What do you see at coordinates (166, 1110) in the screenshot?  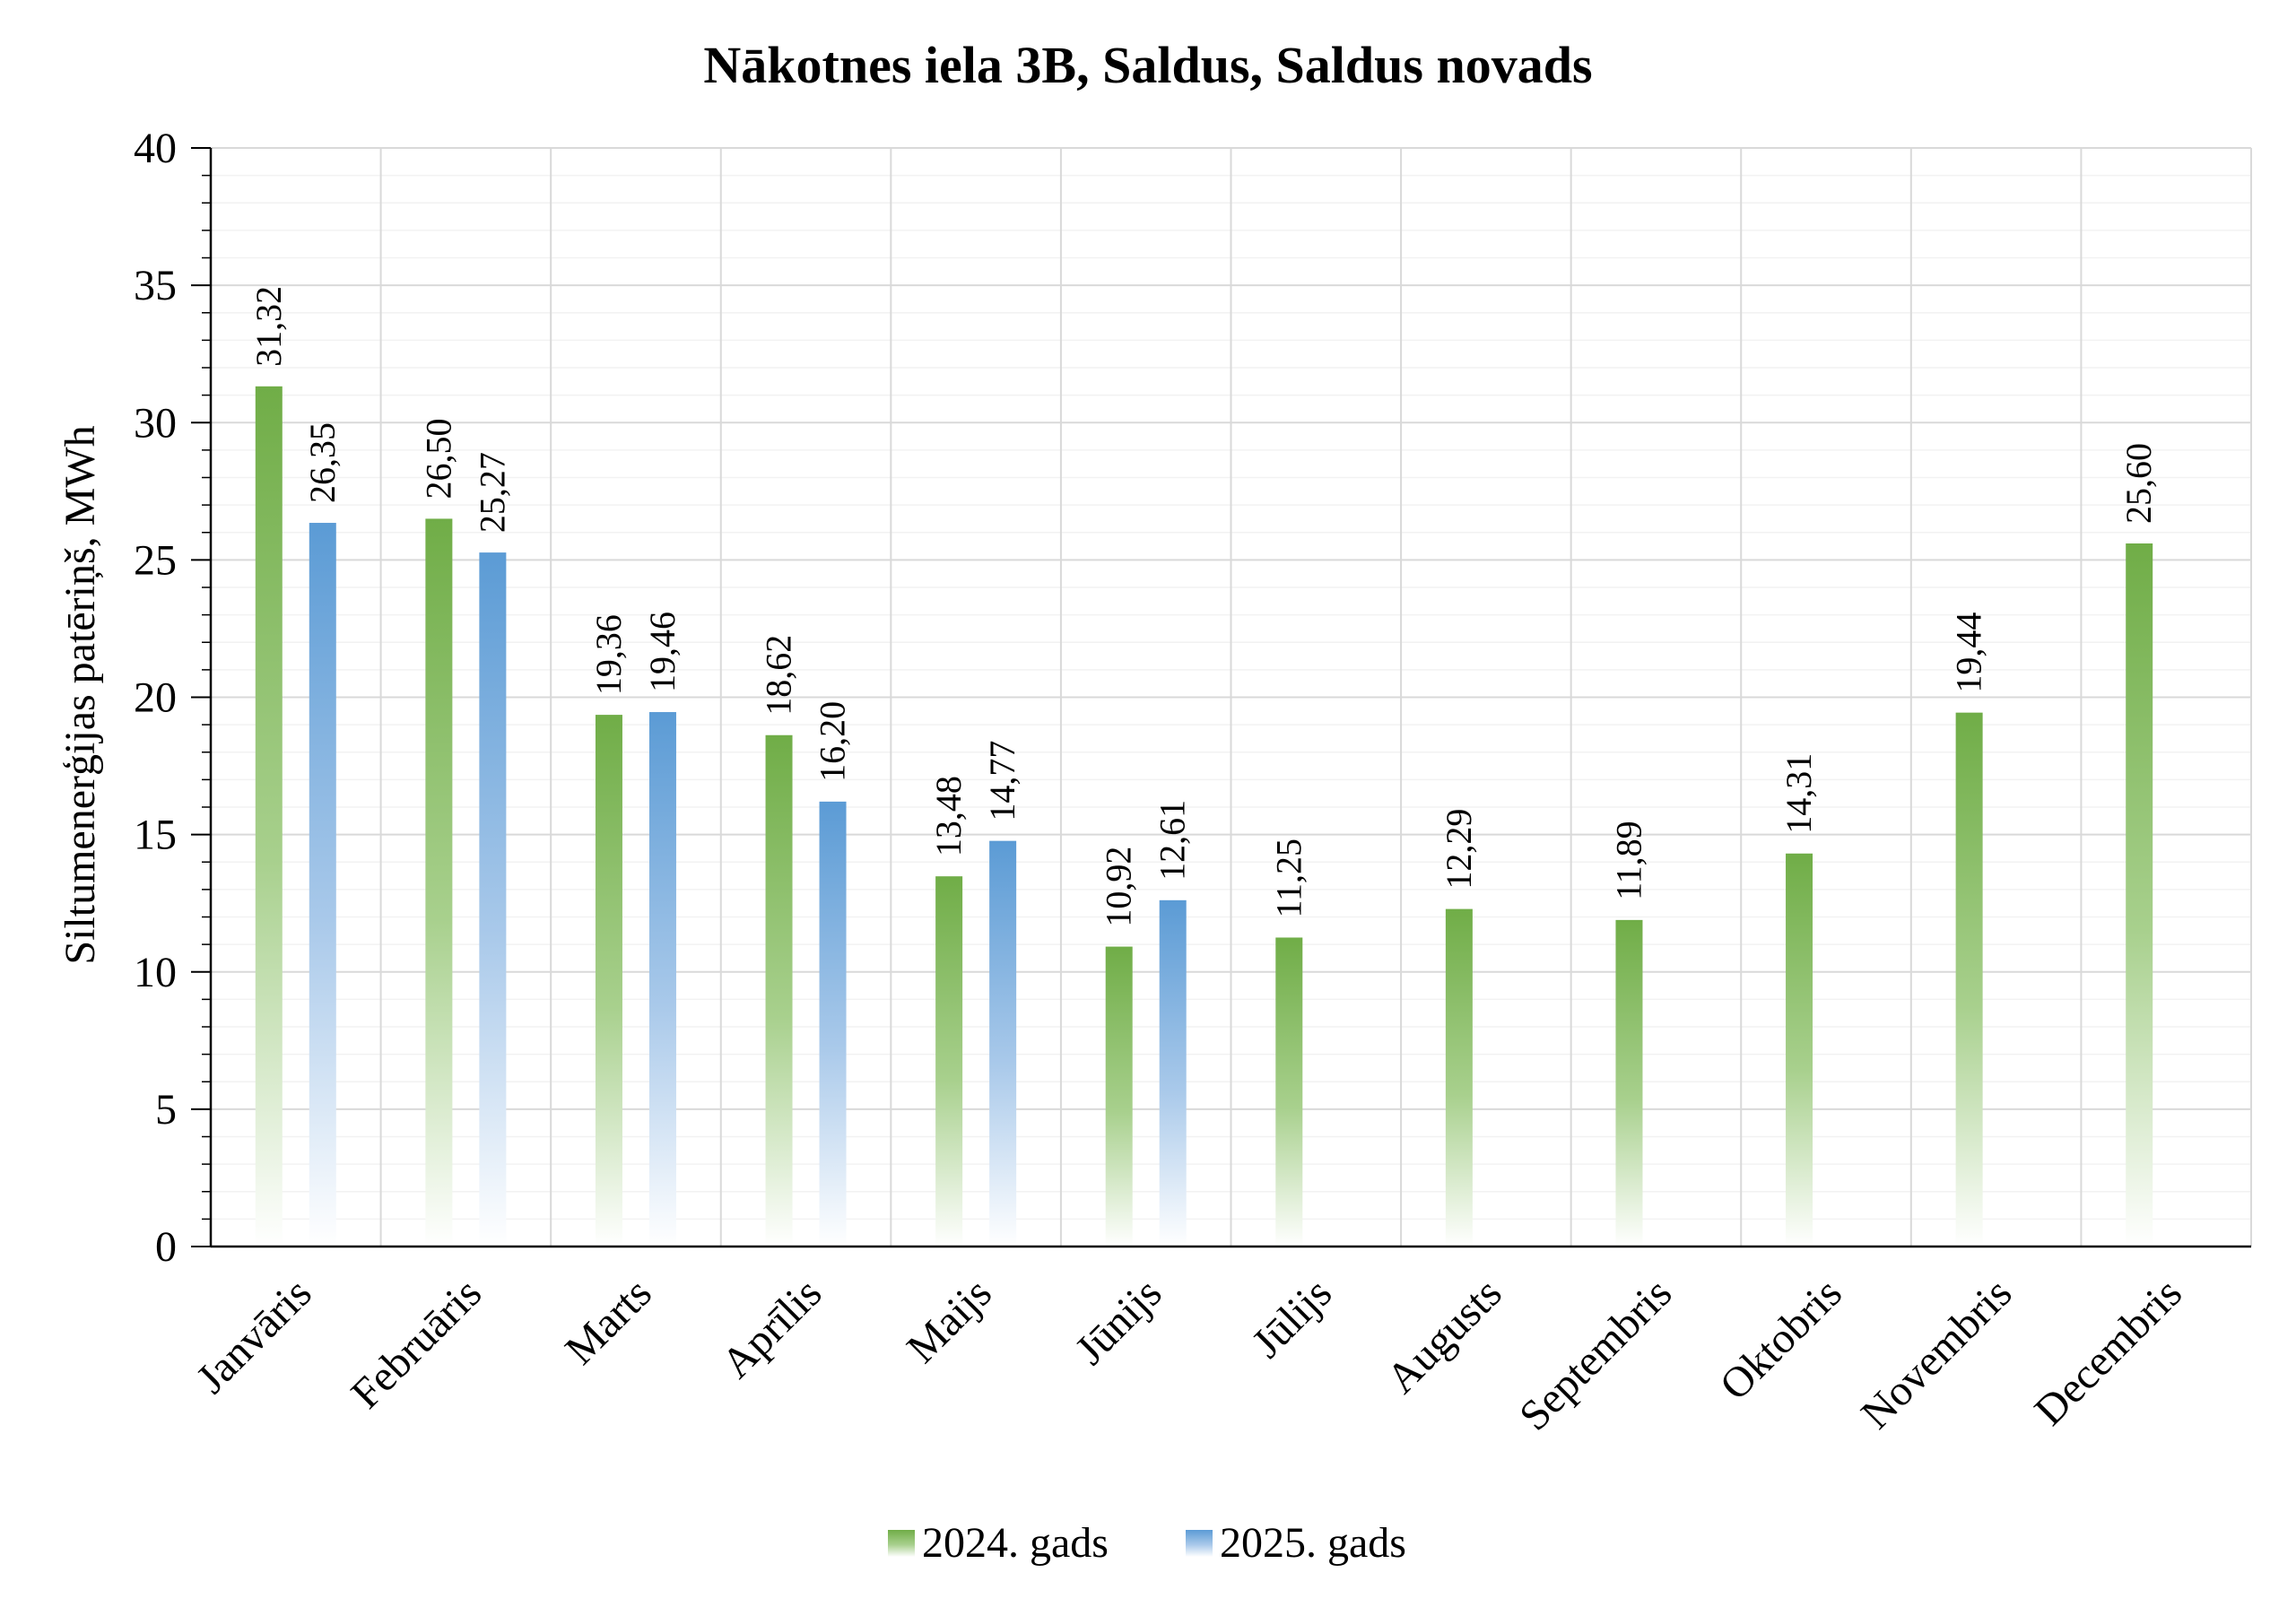 I see `y-tick-label: 5` at bounding box center [166, 1110].